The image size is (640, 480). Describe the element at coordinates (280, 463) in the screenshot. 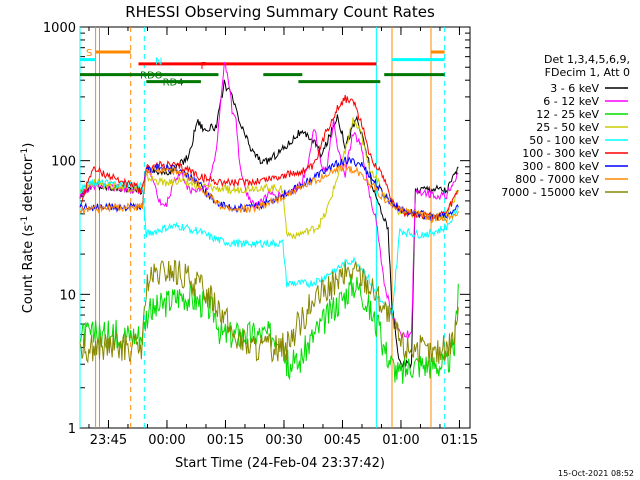

I see `x-axis-label: Start Time (24-Feb-04 23:37:42)` at that location.